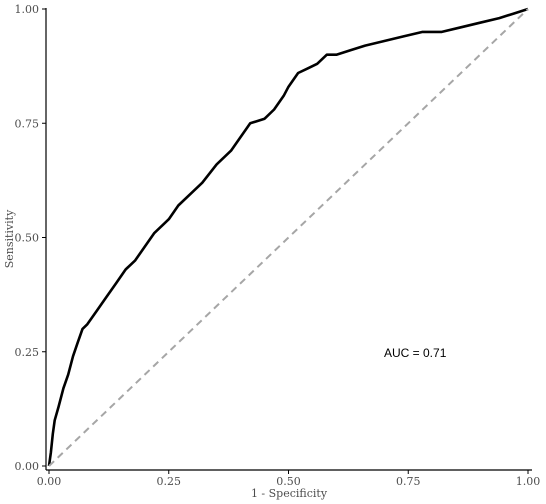 This screenshot has height=504, width=546. I want to click on x-axis-title: 1 - Specificity, so click(289, 493).